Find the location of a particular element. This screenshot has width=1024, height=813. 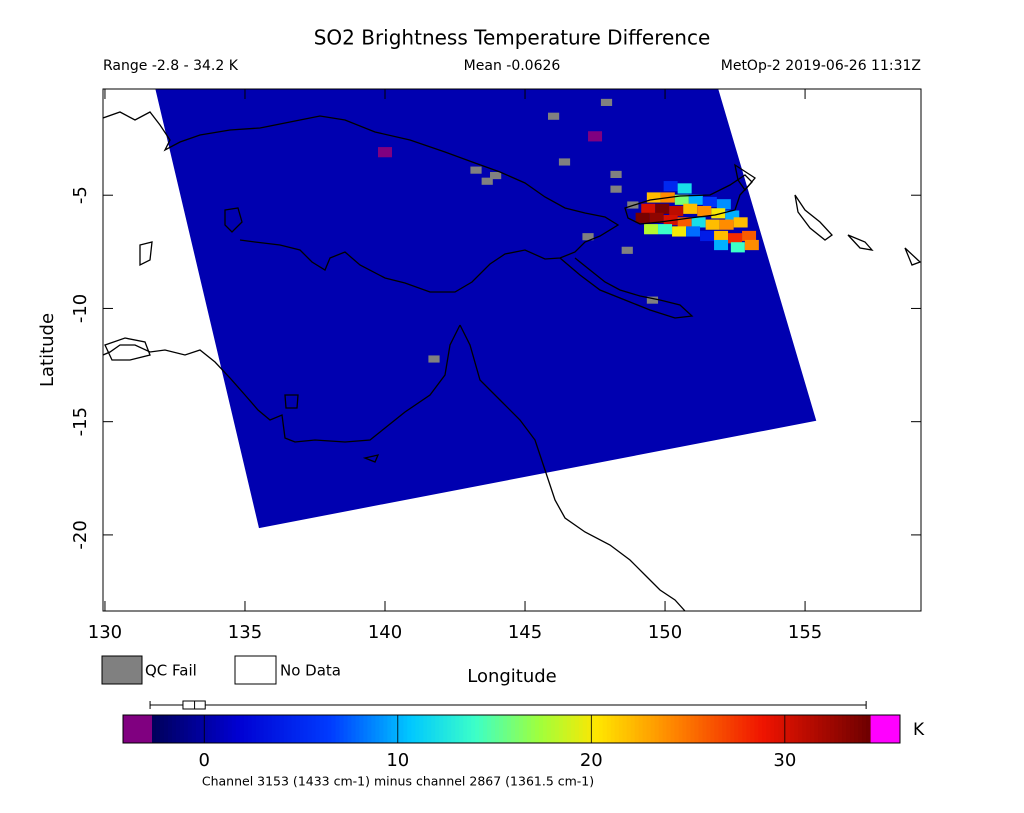

colorbar-tick-label: 20 is located at coordinates (591, 760).